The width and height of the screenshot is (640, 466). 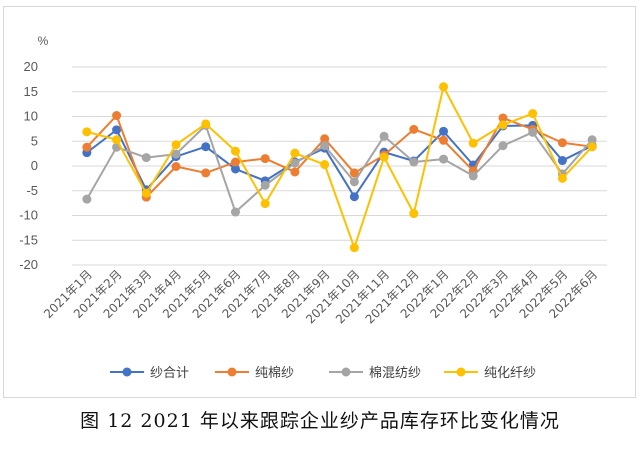 What do you see at coordinates (395, 373) in the screenshot?
I see `legend-label: 棉混纺纱` at bounding box center [395, 373].